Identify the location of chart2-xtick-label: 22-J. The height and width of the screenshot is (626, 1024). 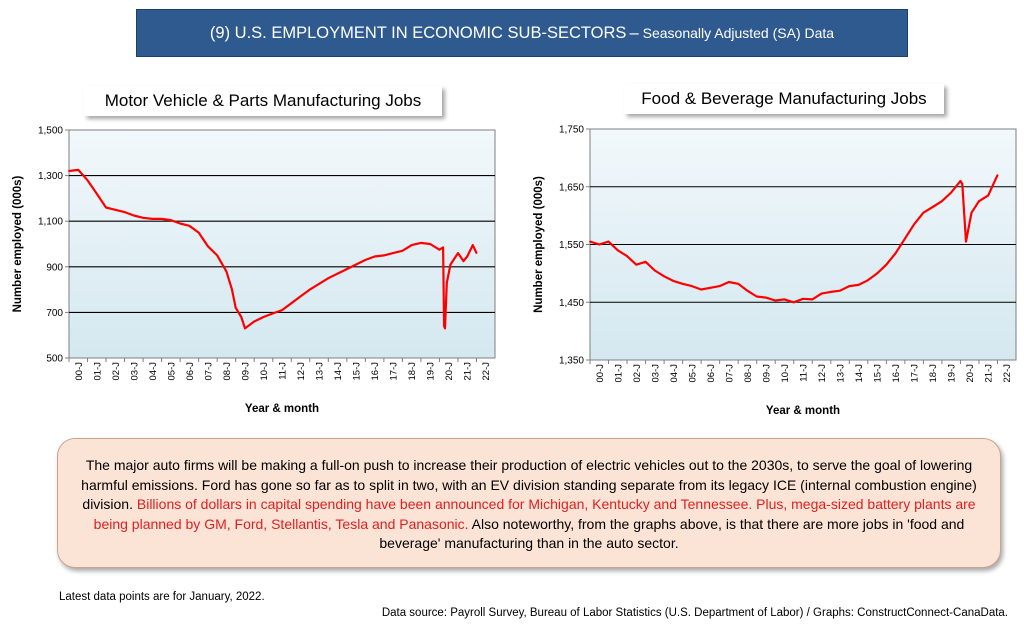
(1007, 373).